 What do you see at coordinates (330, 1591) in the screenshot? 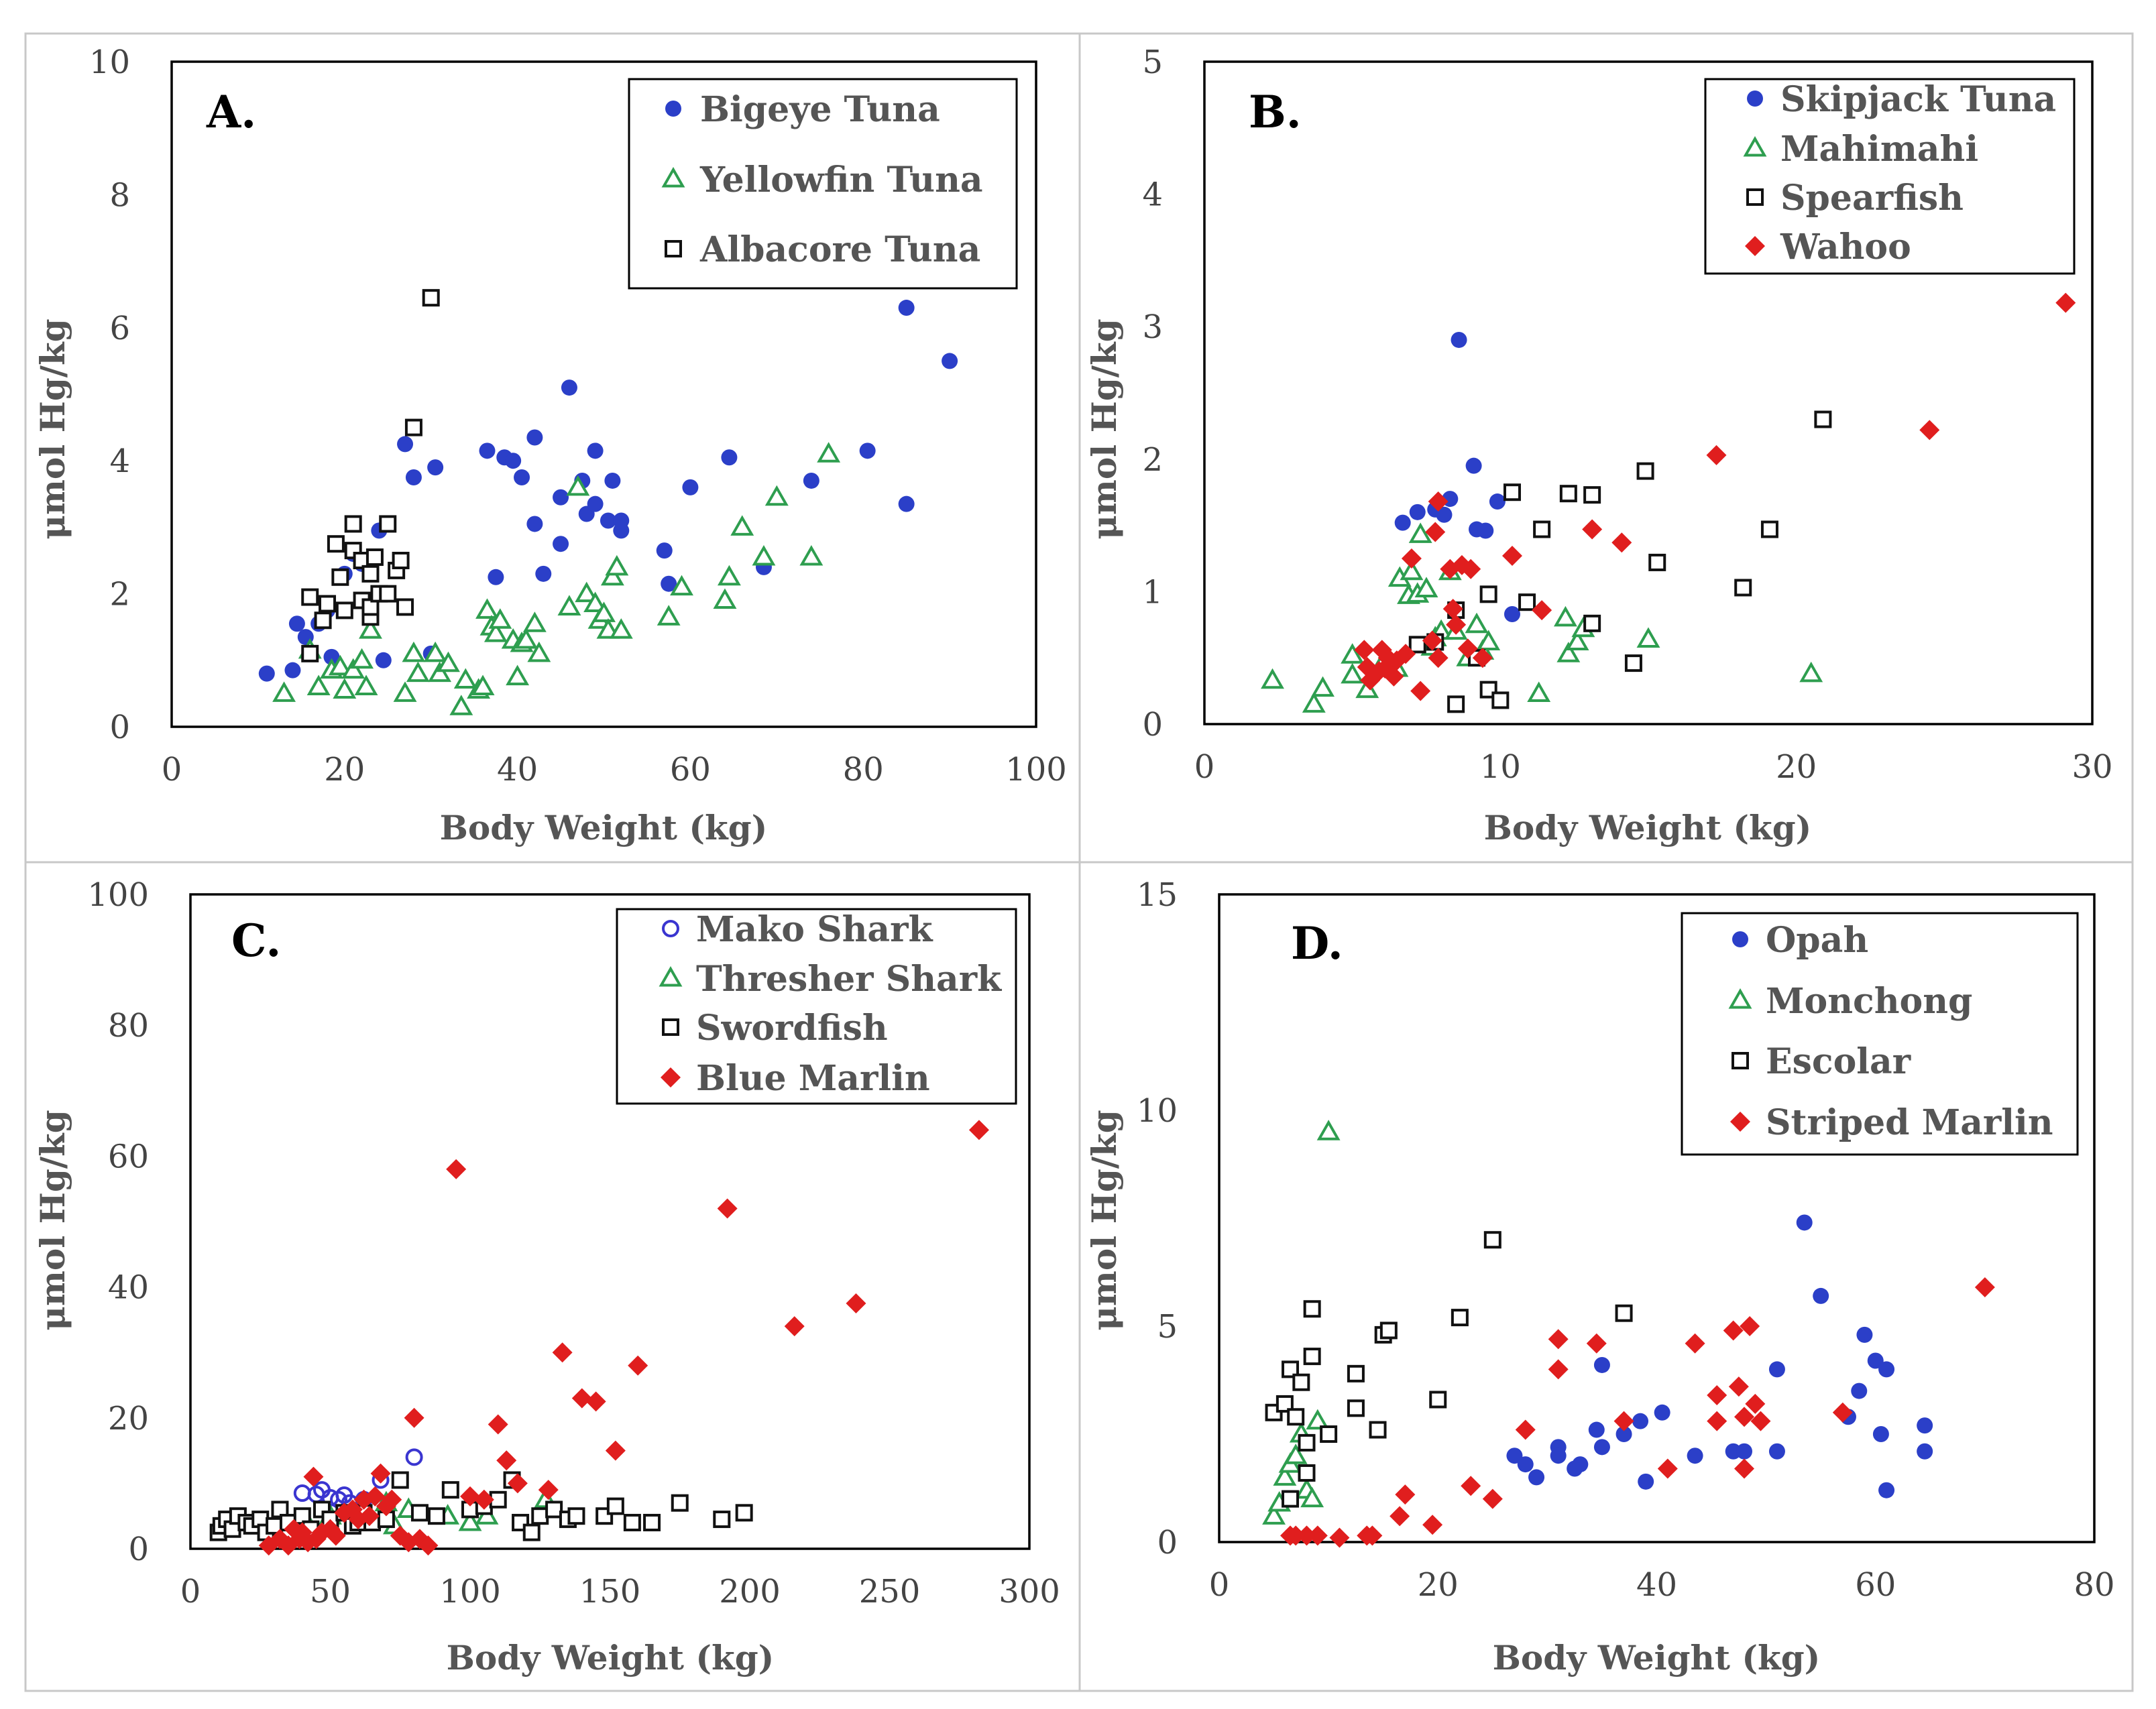
I see `x-tick-label: 50` at bounding box center [330, 1591].